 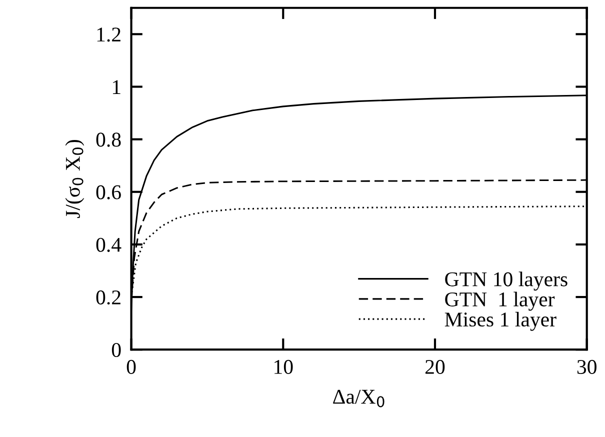 What do you see at coordinates (108, 192) in the screenshot?
I see `y-tick-label: 0.6` at bounding box center [108, 192].